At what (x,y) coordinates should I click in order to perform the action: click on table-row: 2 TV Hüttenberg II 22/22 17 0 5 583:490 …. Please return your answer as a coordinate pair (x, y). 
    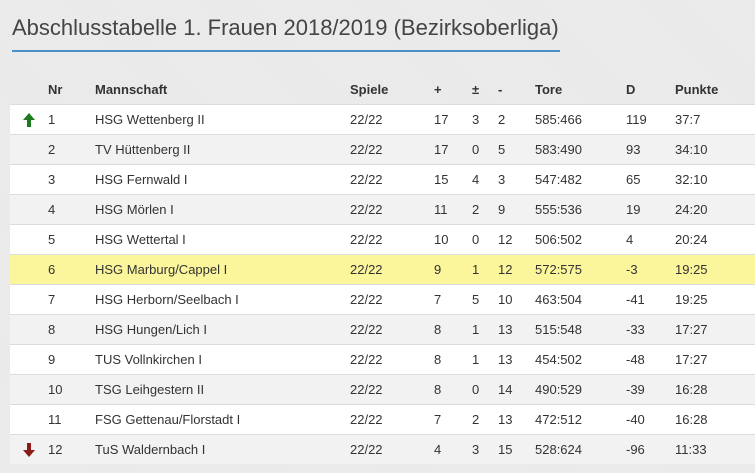
    Looking at the image, I should click on (382, 149).